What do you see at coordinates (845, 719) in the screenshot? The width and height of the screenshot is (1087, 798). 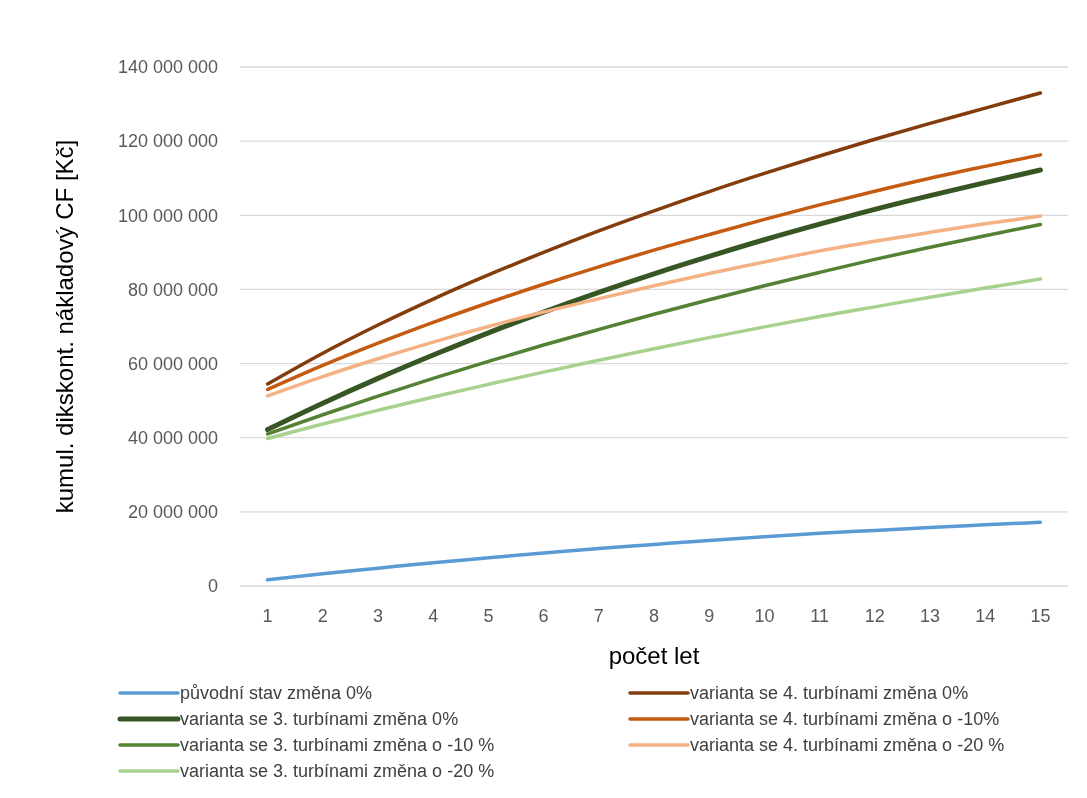 I see `legend-label: varianta se 4. turbínami změna o -10%` at bounding box center [845, 719].